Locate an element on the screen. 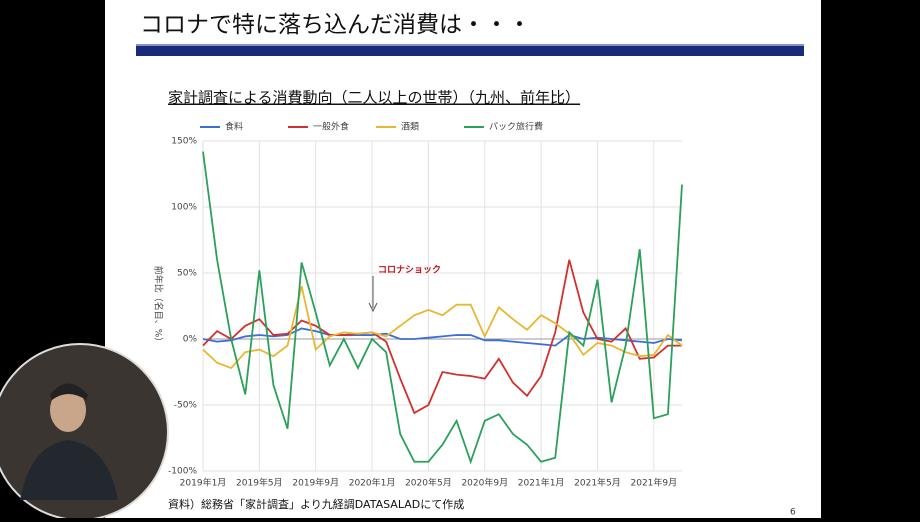  webcam is located at coordinates (84, 432).